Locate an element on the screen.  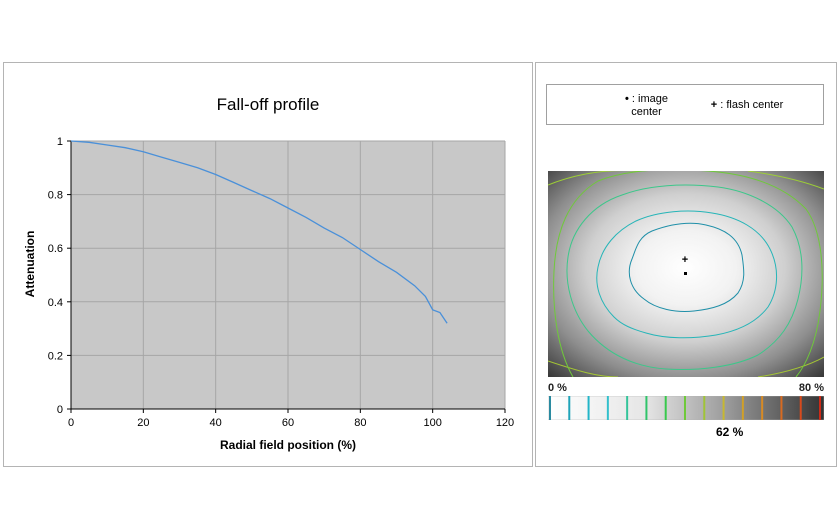
y-tick-labels: 0 0.2 0.4 0.6 0.8 1 is located at coordinates (55, 276).